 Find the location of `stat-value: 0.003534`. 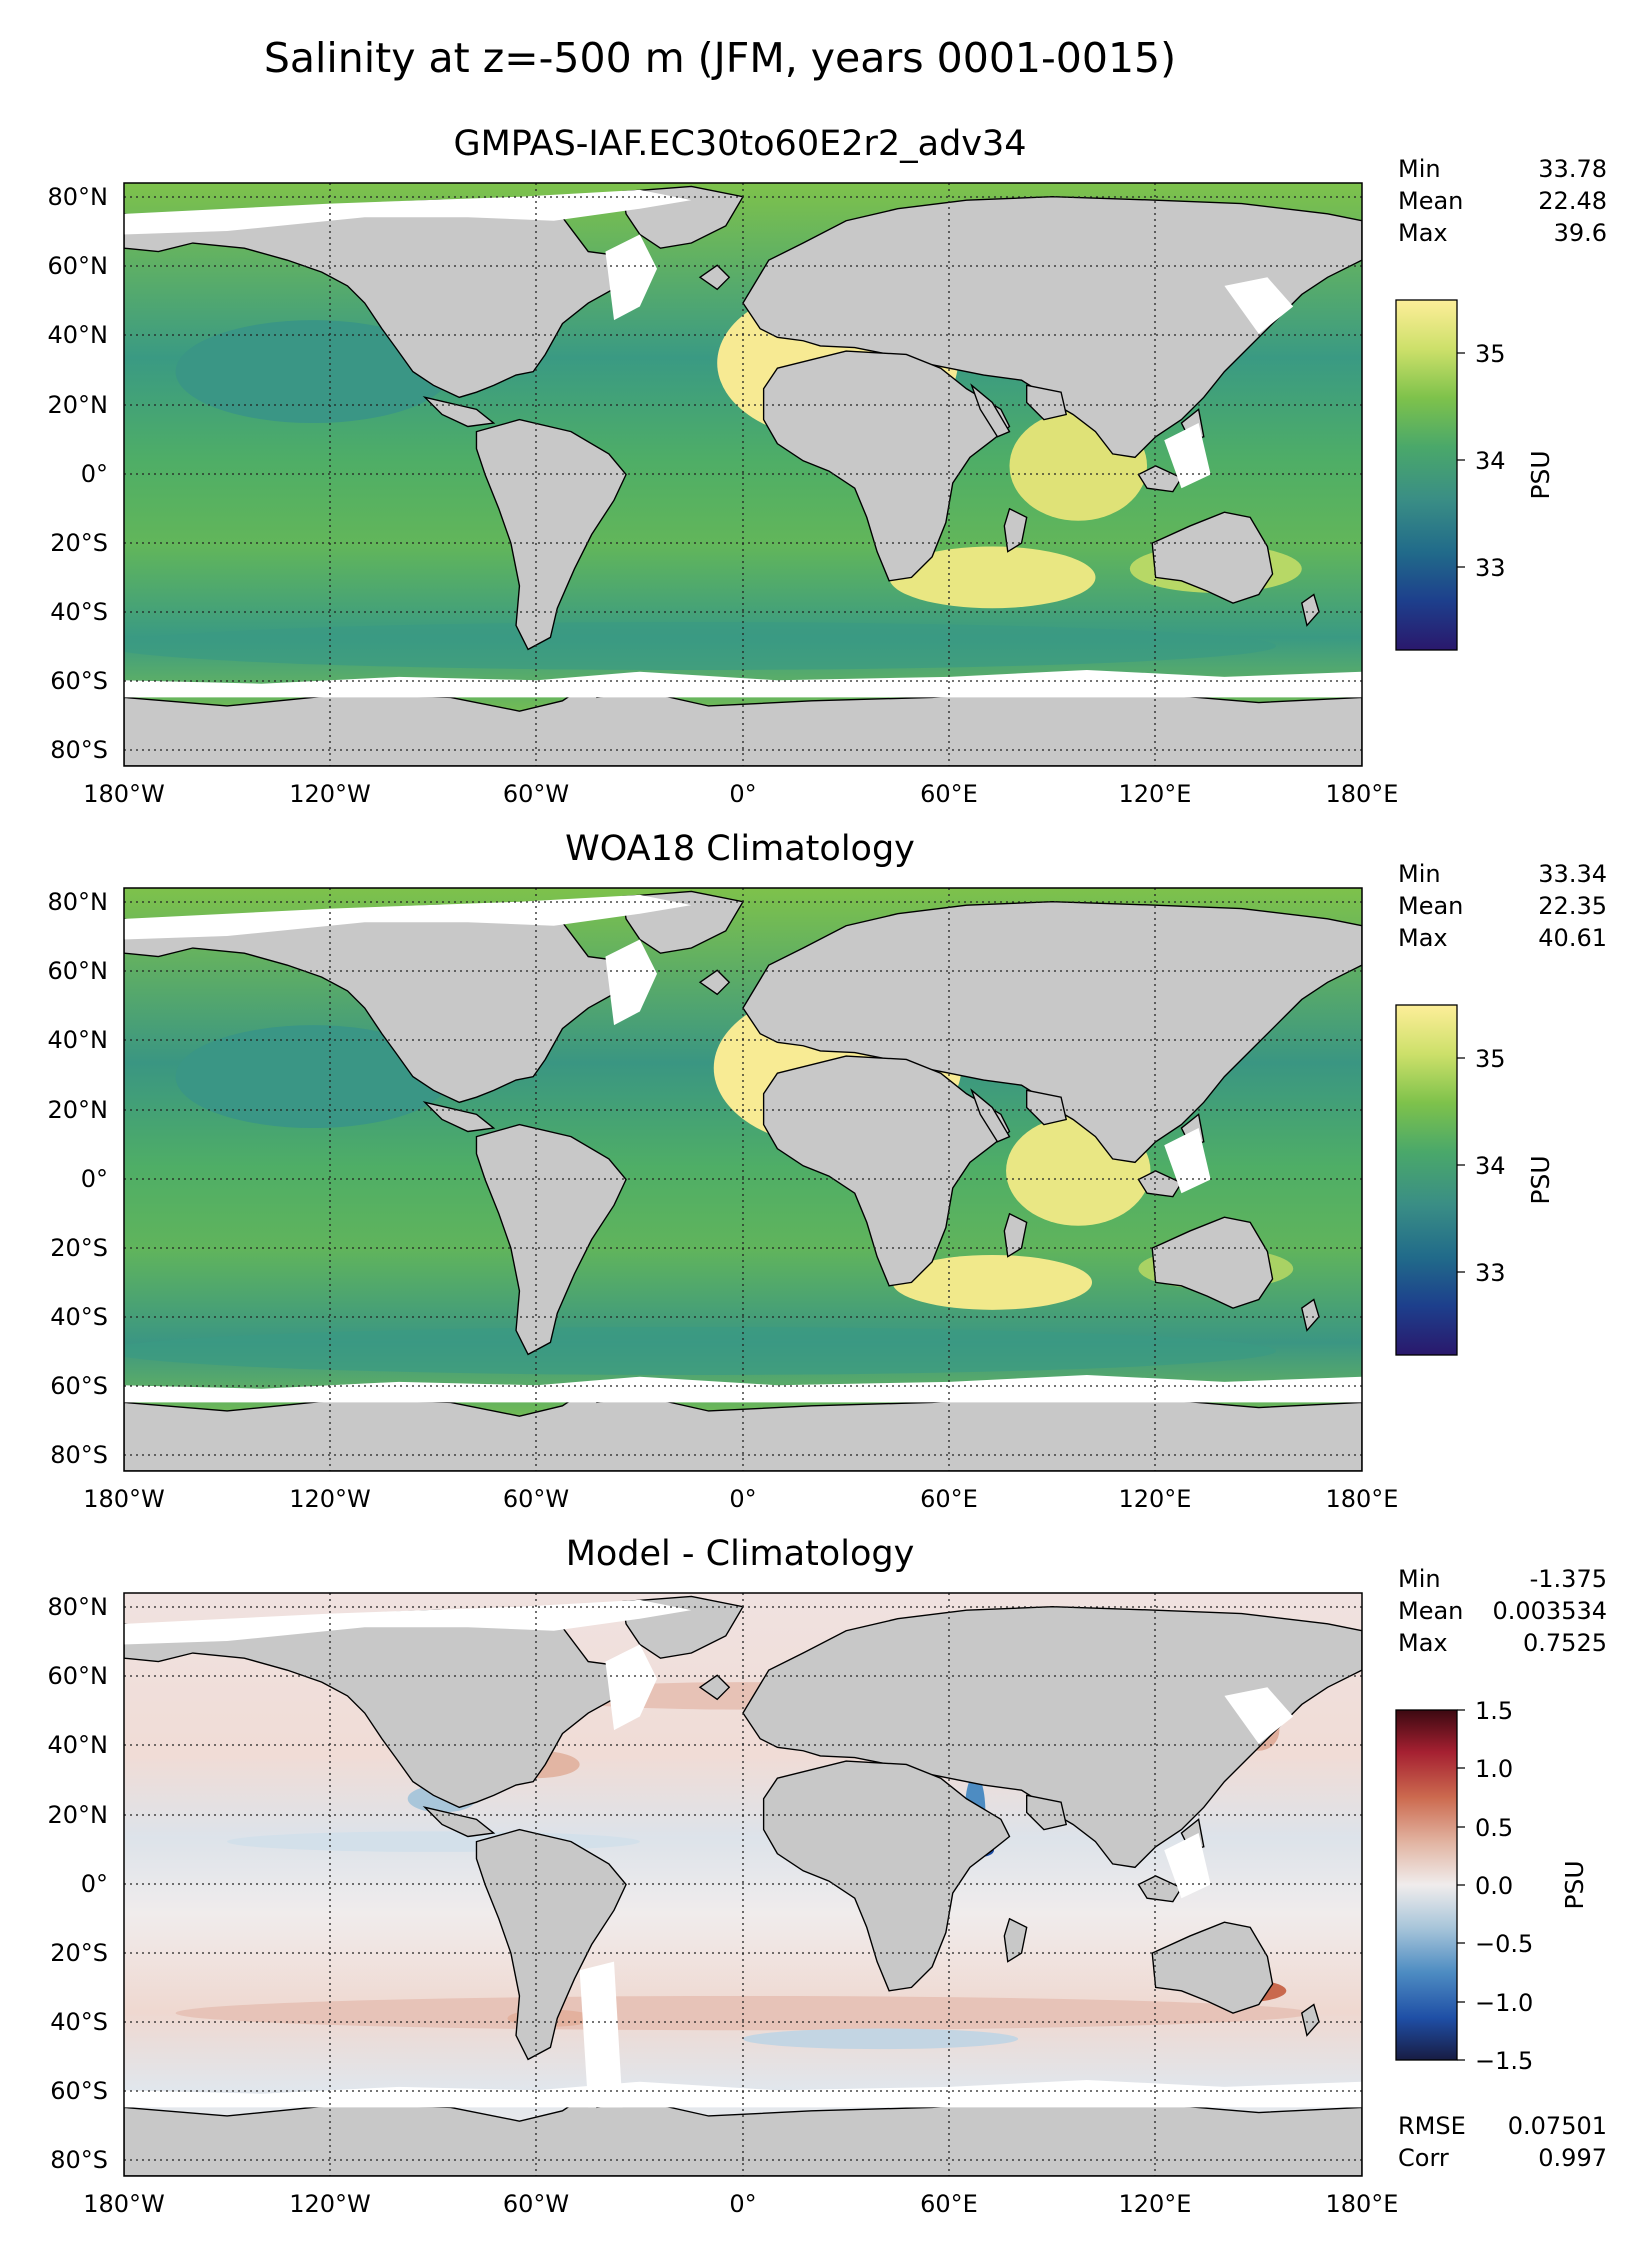

stat-value: 0.003534 is located at coordinates (1549, 1611).